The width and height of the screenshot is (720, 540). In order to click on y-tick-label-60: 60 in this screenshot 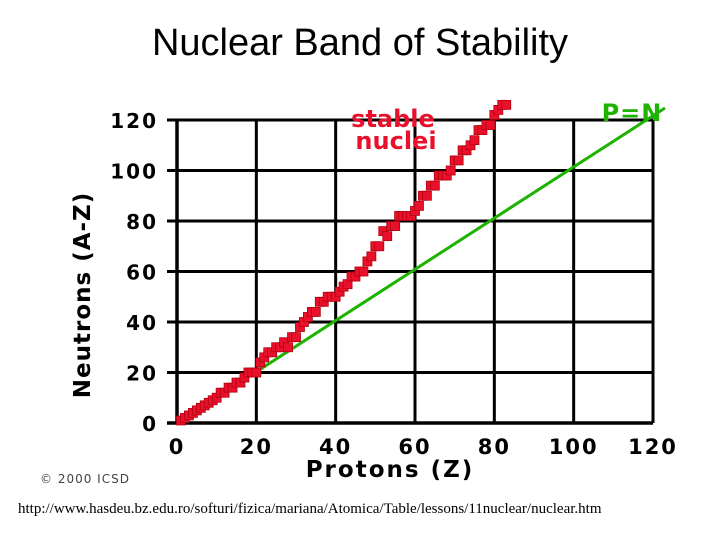, I will do `click(142, 273)`.